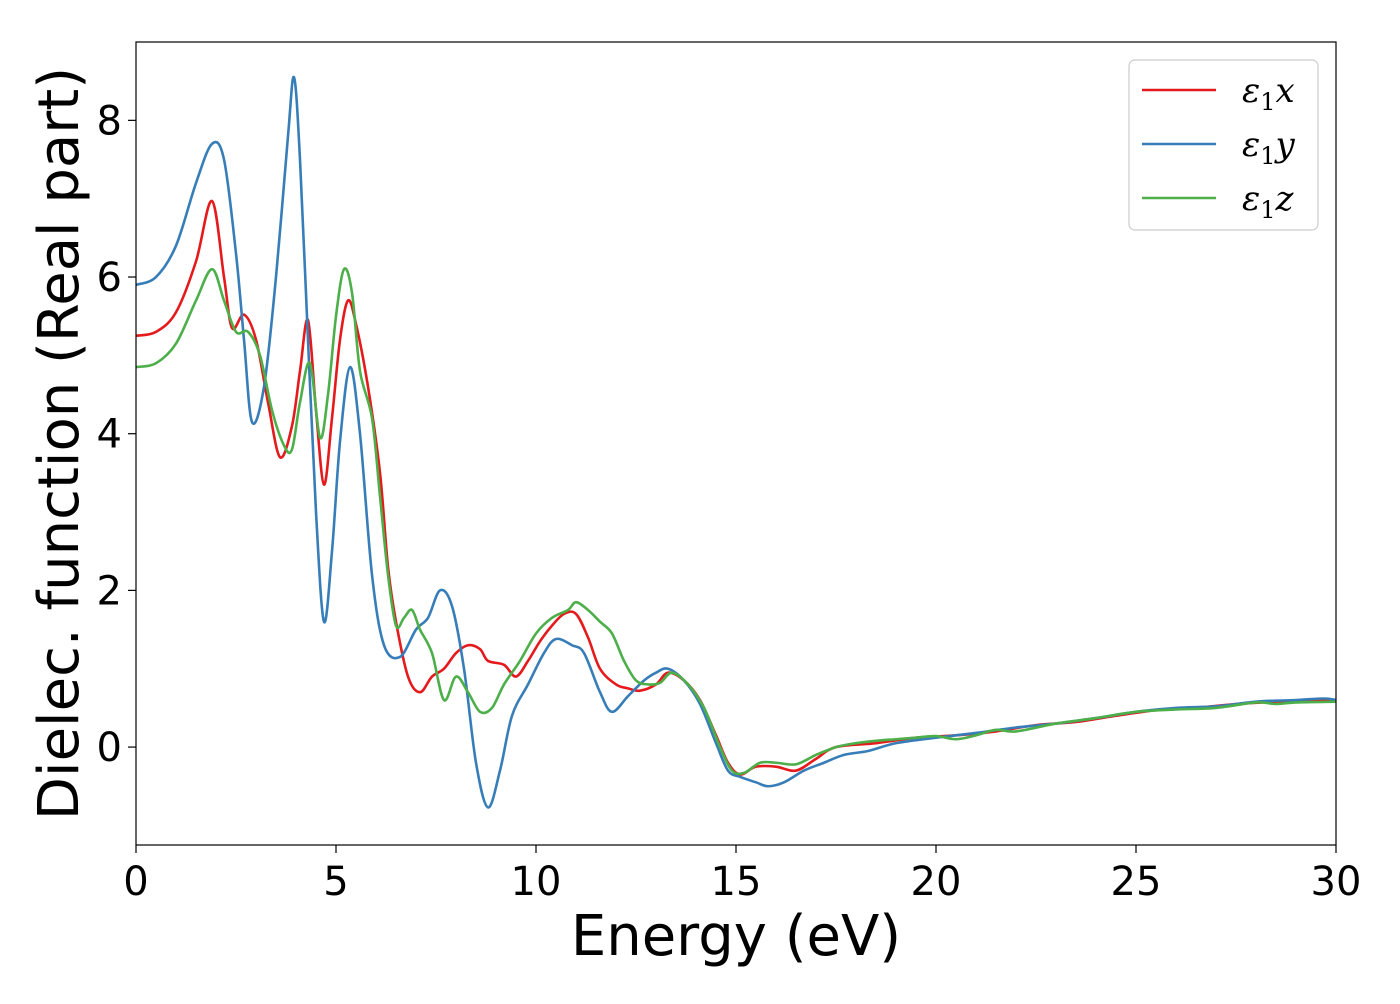 This screenshot has width=1400, height=1004. I want to click on x-tick-label: 10, so click(536, 882).